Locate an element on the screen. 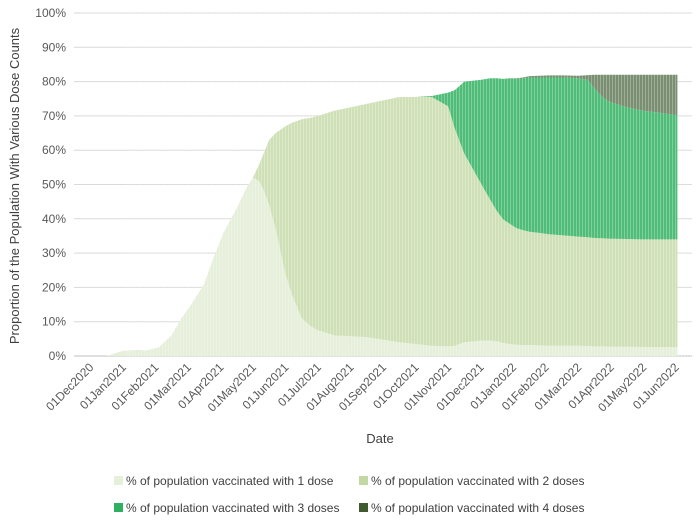 This screenshot has height=523, width=700. legend-swatch-3-doses is located at coordinates (118, 507).